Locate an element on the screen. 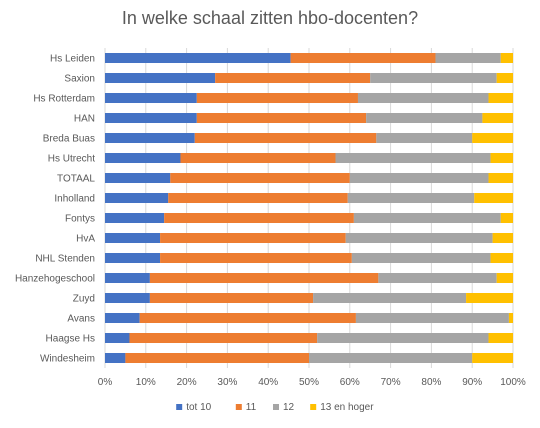 The height and width of the screenshot is (428, 540). category-label: Fontys is located at coordinates (80, 219).